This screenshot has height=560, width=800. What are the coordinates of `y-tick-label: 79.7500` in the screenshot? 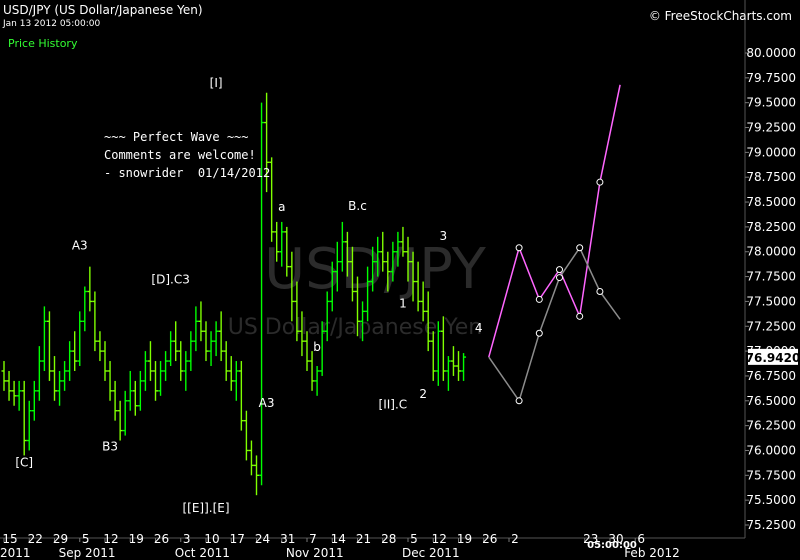 It's located at (771, 78).